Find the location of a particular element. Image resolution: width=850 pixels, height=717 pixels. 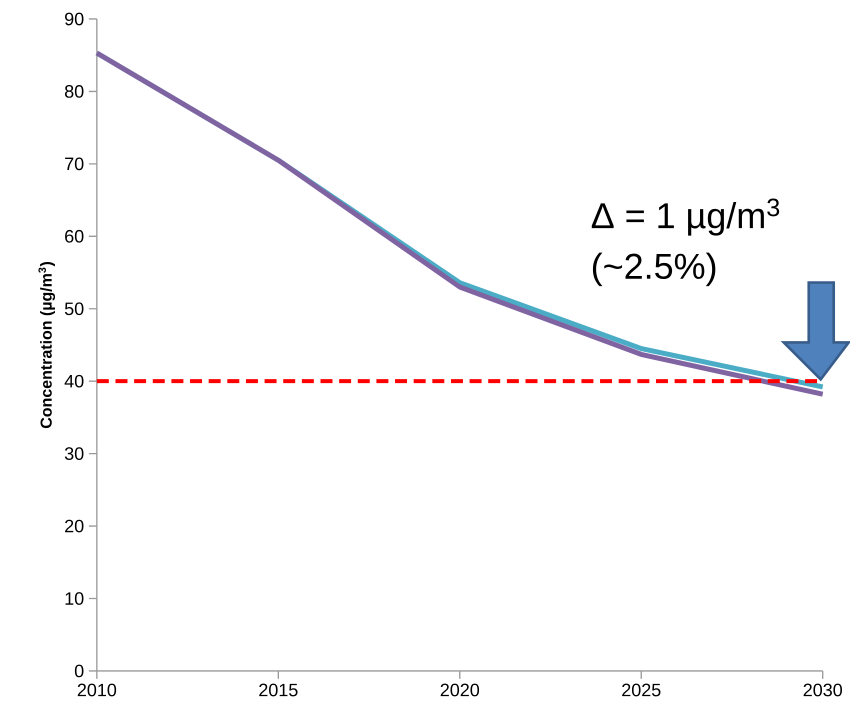

y-tick-label: 70 is located at coordinates (74, 164).